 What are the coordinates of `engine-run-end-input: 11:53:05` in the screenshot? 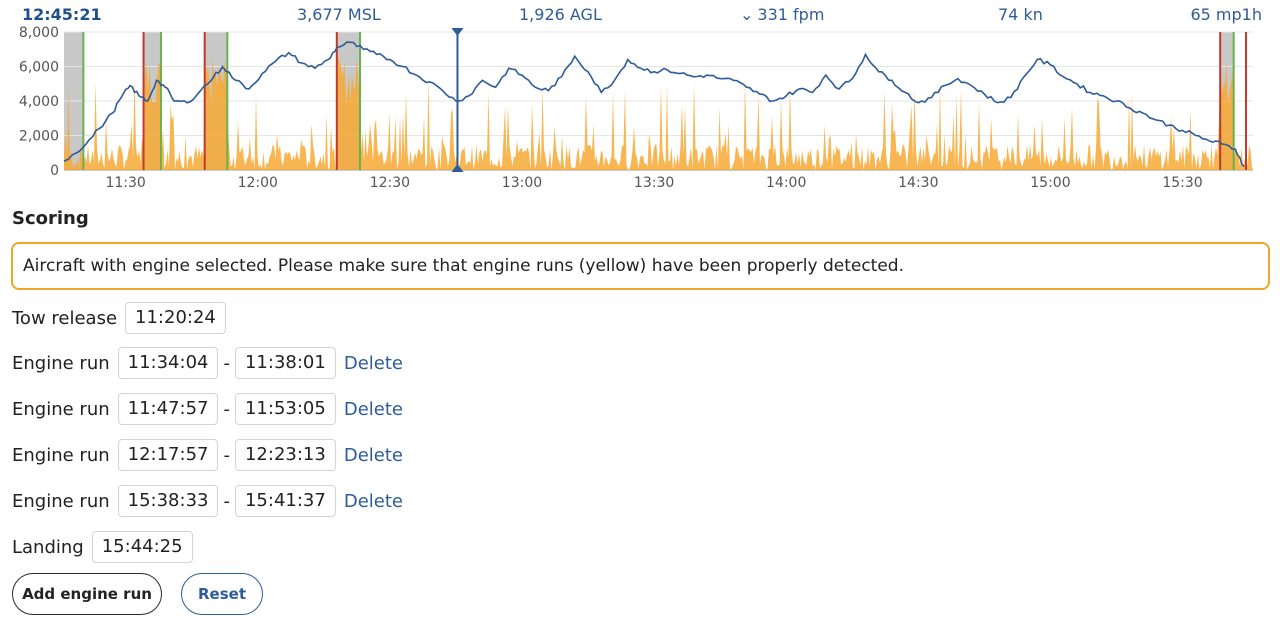 It's located at (285, 409).